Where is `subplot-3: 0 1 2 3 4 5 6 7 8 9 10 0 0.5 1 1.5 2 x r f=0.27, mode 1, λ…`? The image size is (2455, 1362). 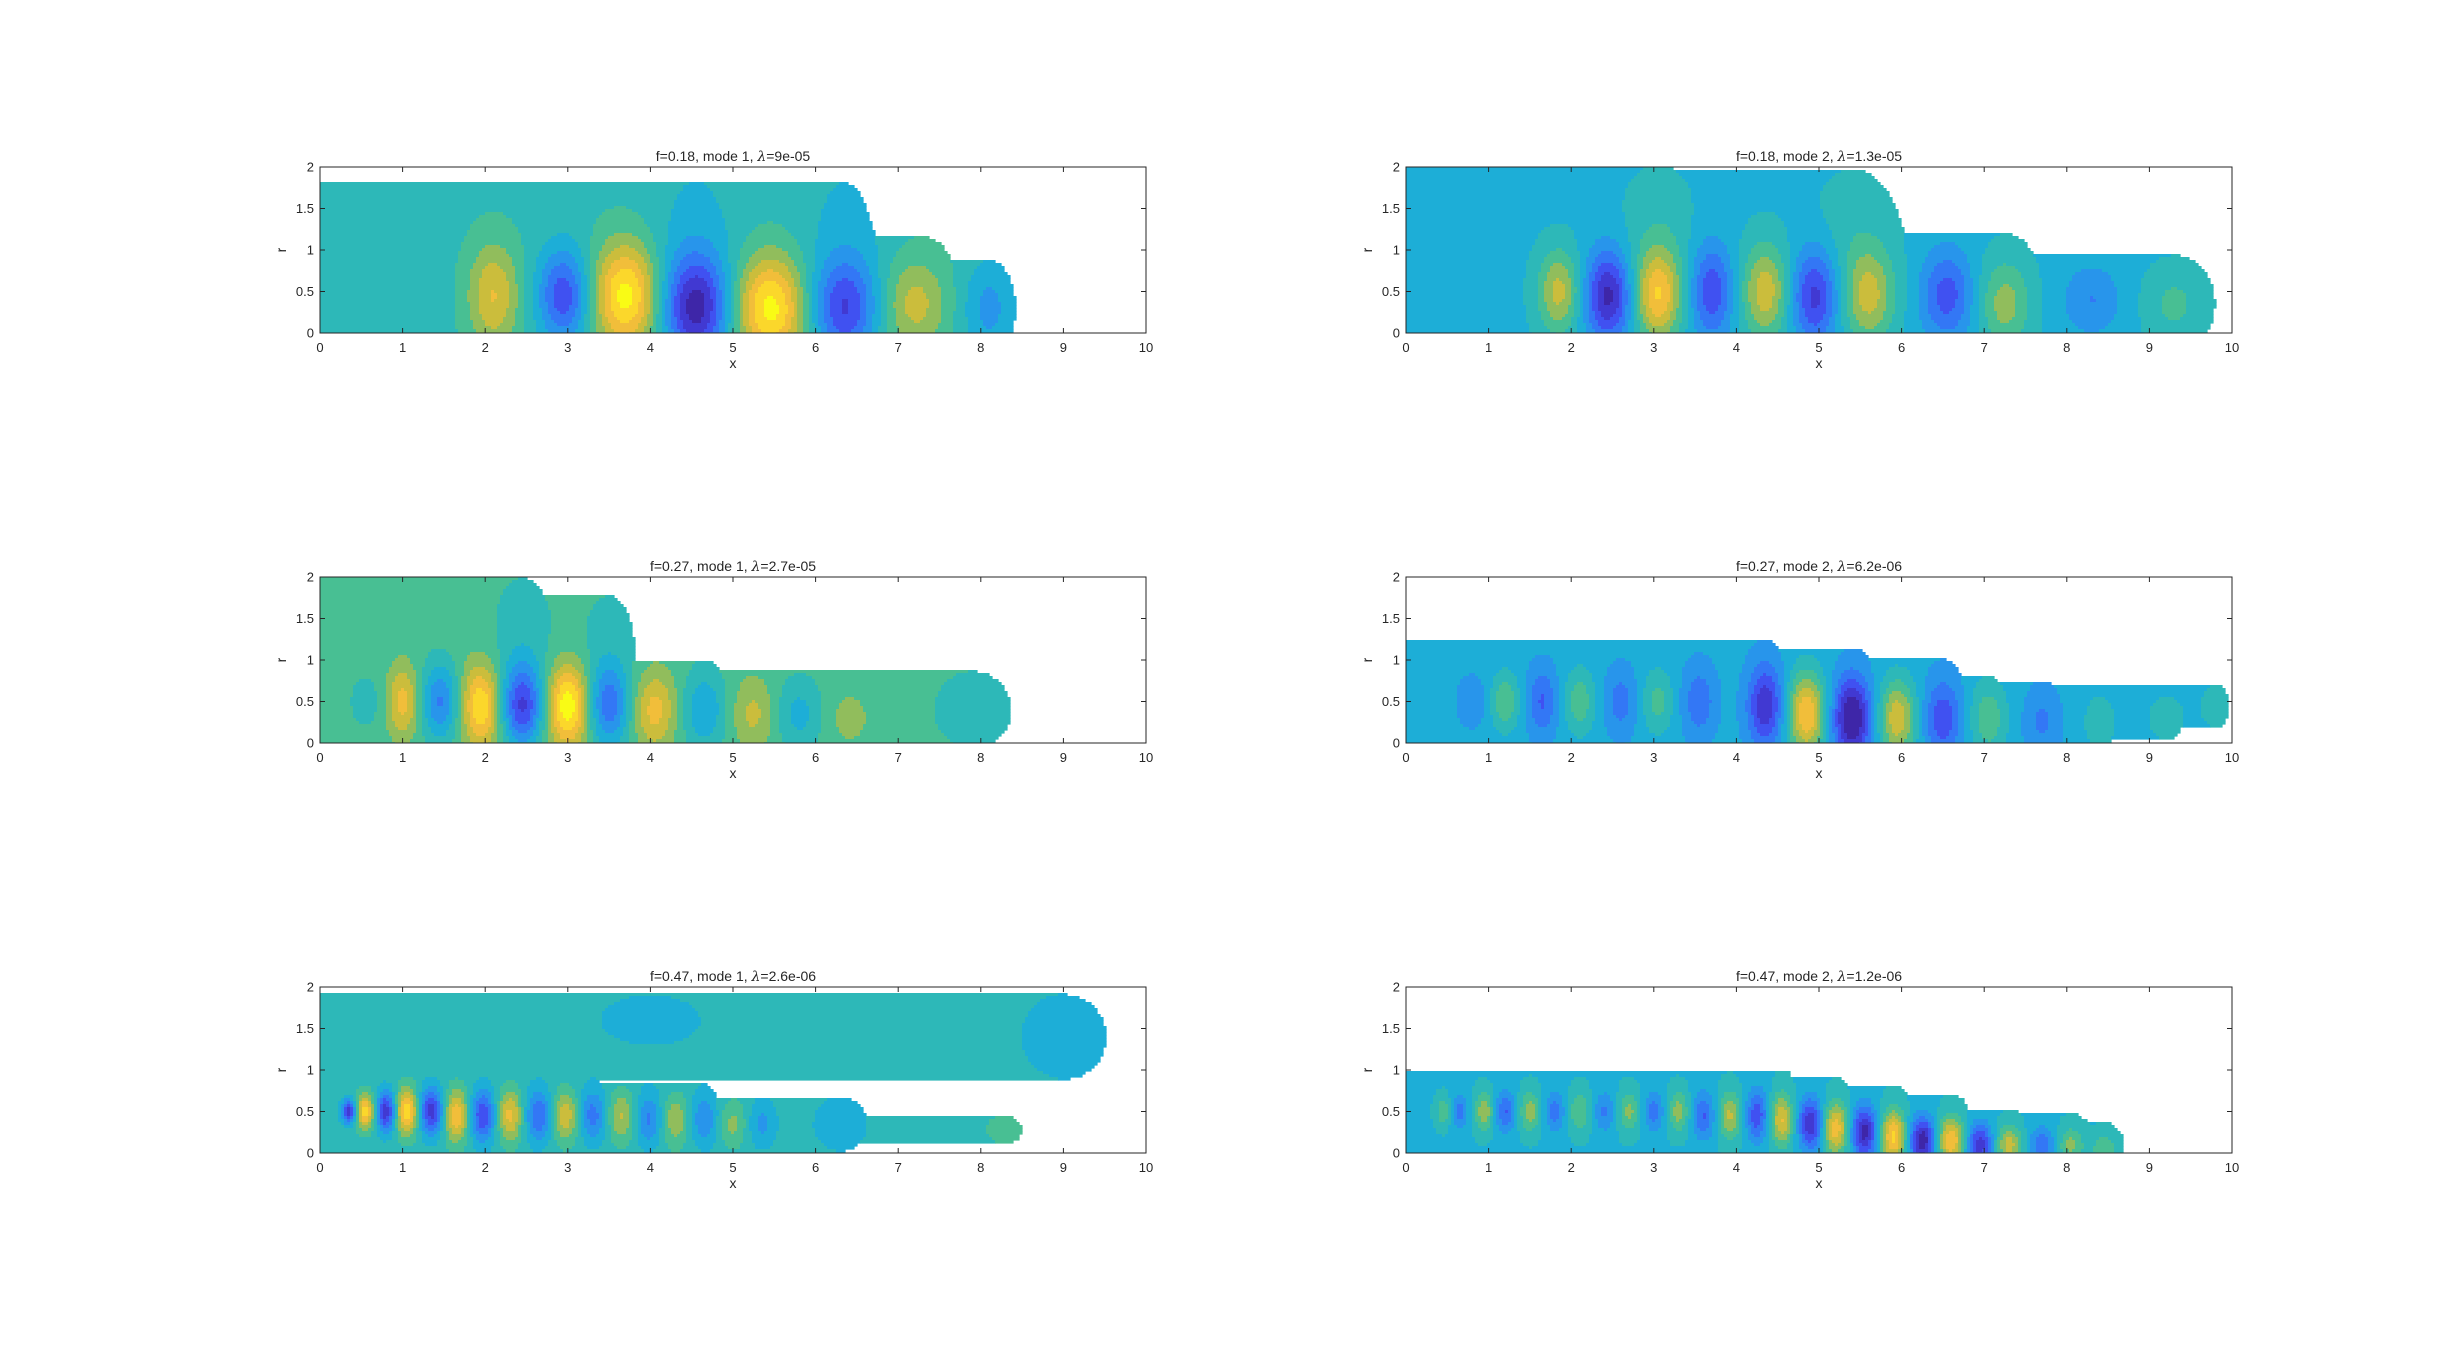 subplot-3: 0 1 2 3 4 5 6 7 8 9 10 0 0.5 1 1.5 2 x r f=0.27, mode 1, λ… is located at coordinates (713, 669).